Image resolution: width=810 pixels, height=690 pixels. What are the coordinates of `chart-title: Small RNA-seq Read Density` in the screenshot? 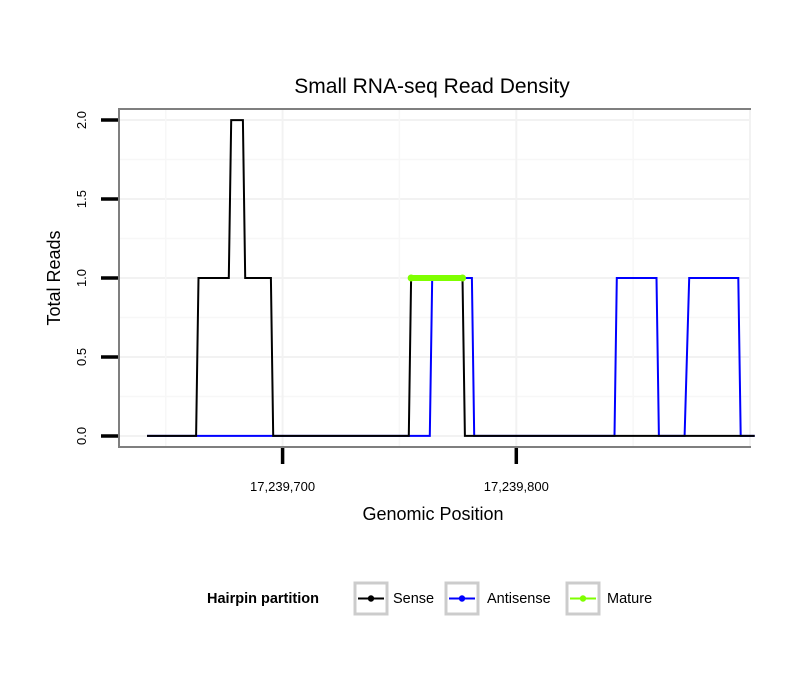 It's located at (432, 86).